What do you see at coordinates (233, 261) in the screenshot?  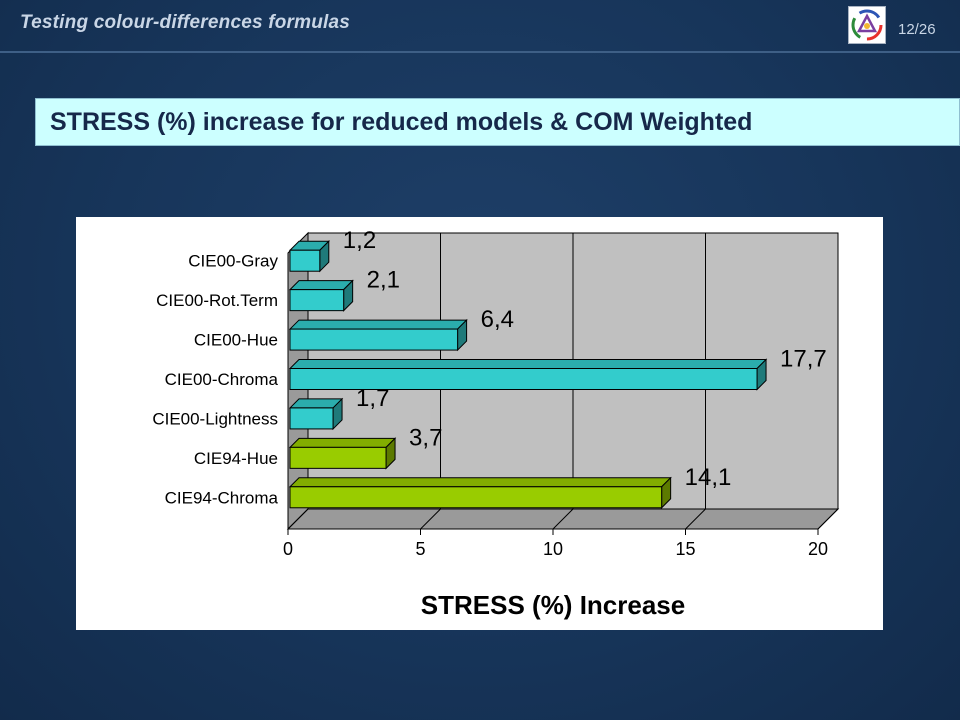 I see `category-label: CIE00-Gray` at bounding box center [233, 261].